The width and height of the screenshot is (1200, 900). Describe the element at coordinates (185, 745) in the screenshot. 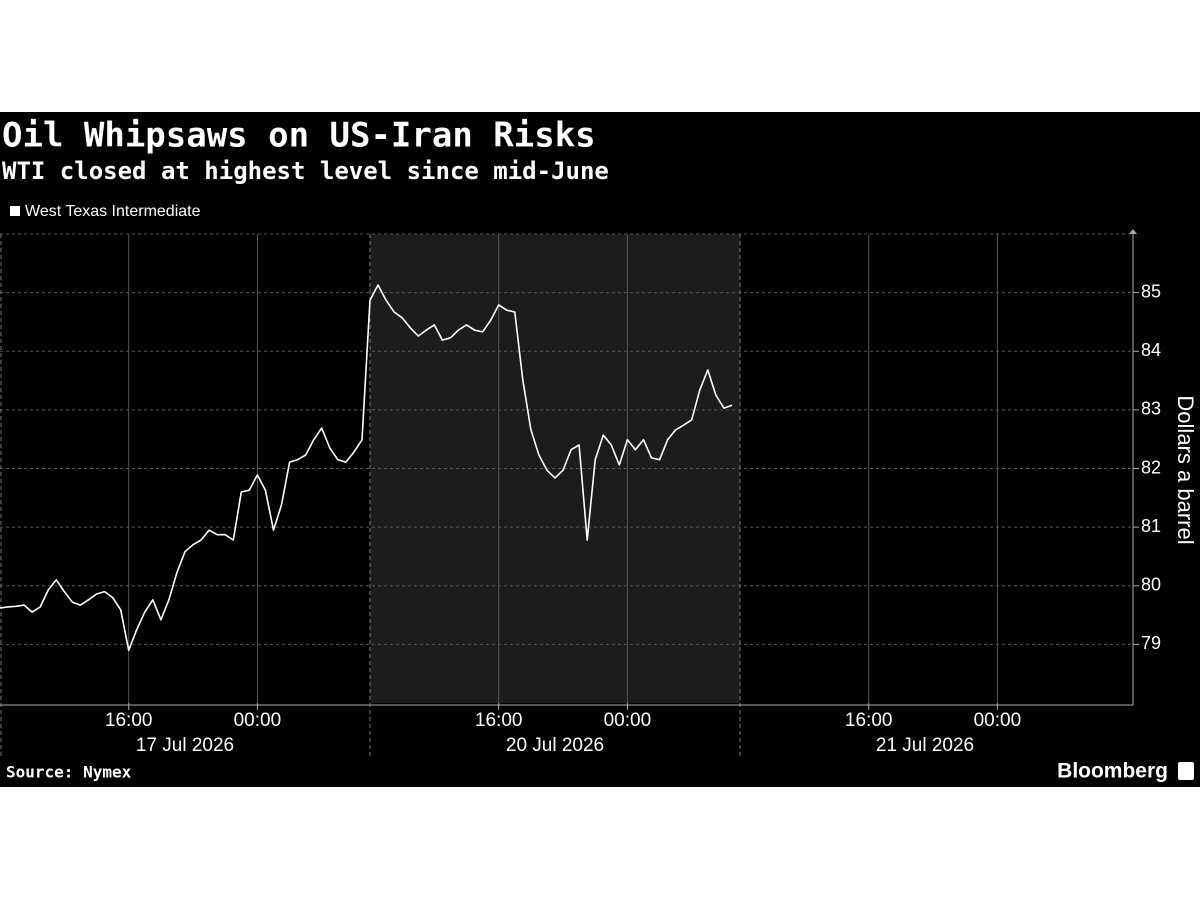

I see `x-group-label: 17 Jul 2026` at that location.